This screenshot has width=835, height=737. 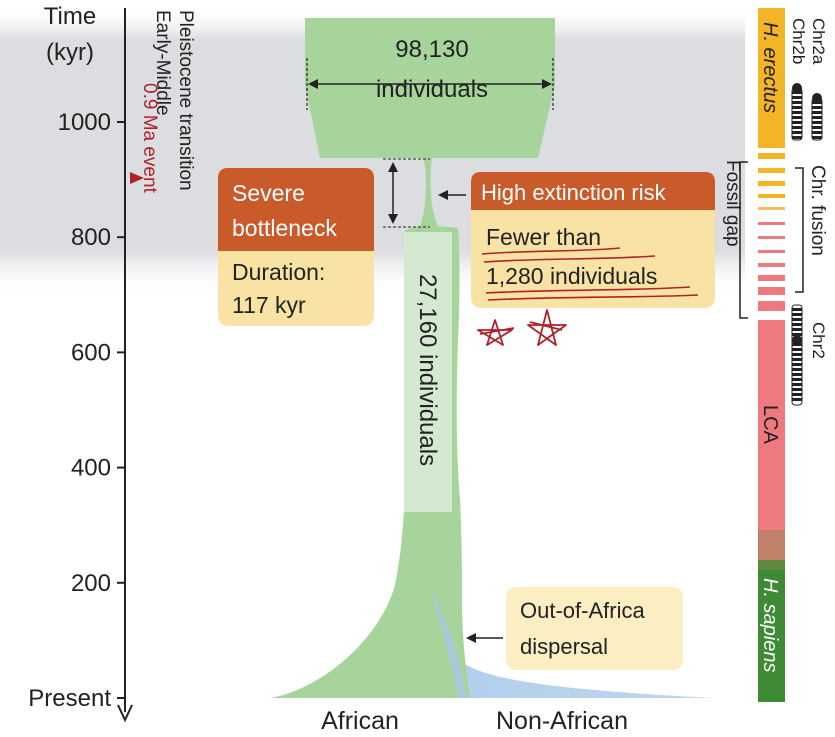 What do you see at coordinates (818, 41) in the screenshot?
I see `chr2a-label: Chr2a` at bounding box center [818, 41].